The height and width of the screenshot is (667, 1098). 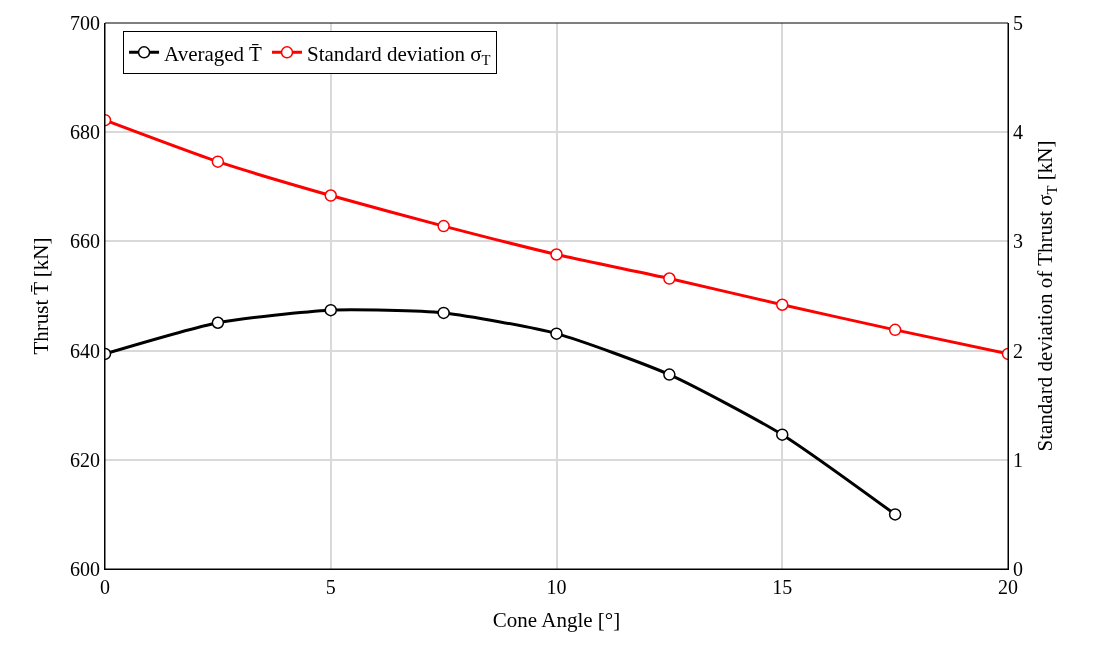 I want to click on y2-tick-label: 2, so click(x=1018, y=350).